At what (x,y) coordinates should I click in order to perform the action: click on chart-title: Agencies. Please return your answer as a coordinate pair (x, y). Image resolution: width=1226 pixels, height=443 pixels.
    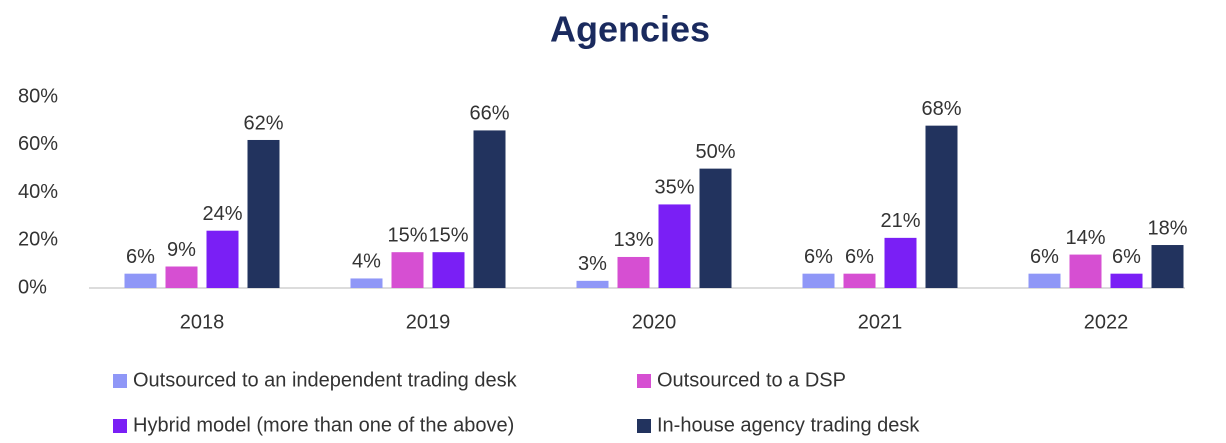
    Looking at the image, I should click on (630, 29).